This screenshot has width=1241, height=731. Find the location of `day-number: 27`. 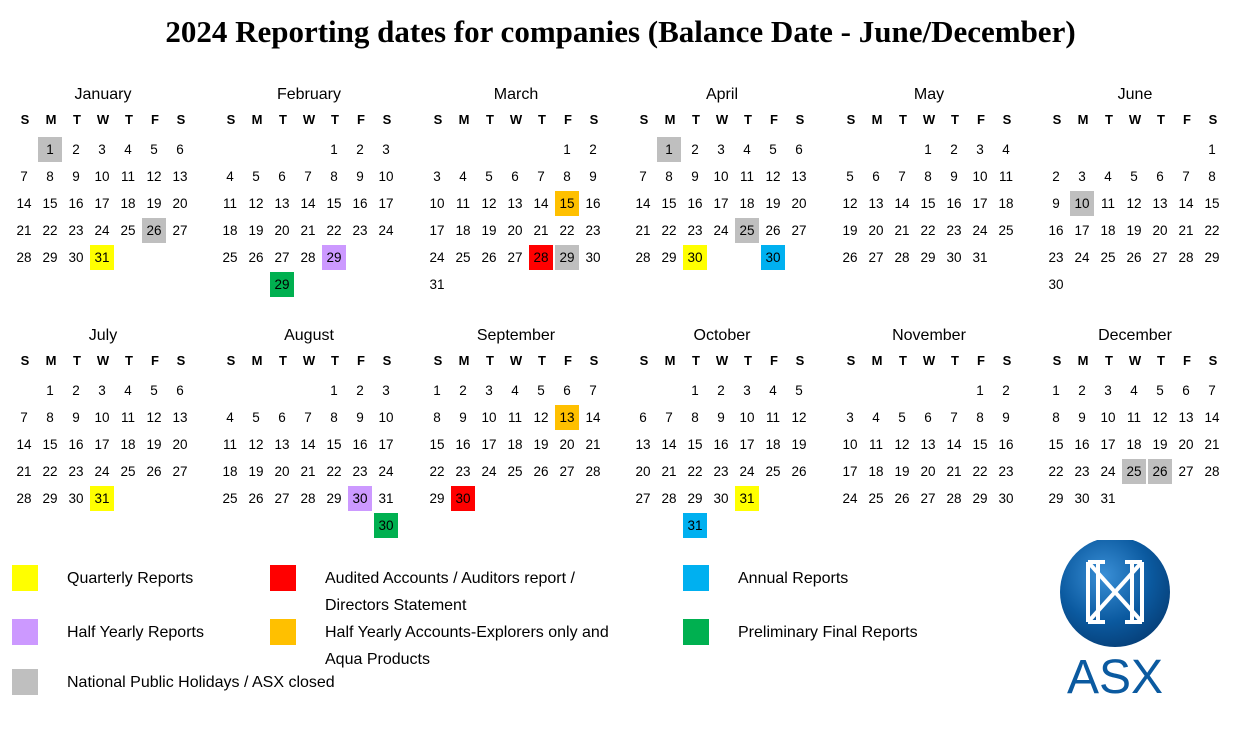

day-number: 27 is located at coordinates (876, 257).